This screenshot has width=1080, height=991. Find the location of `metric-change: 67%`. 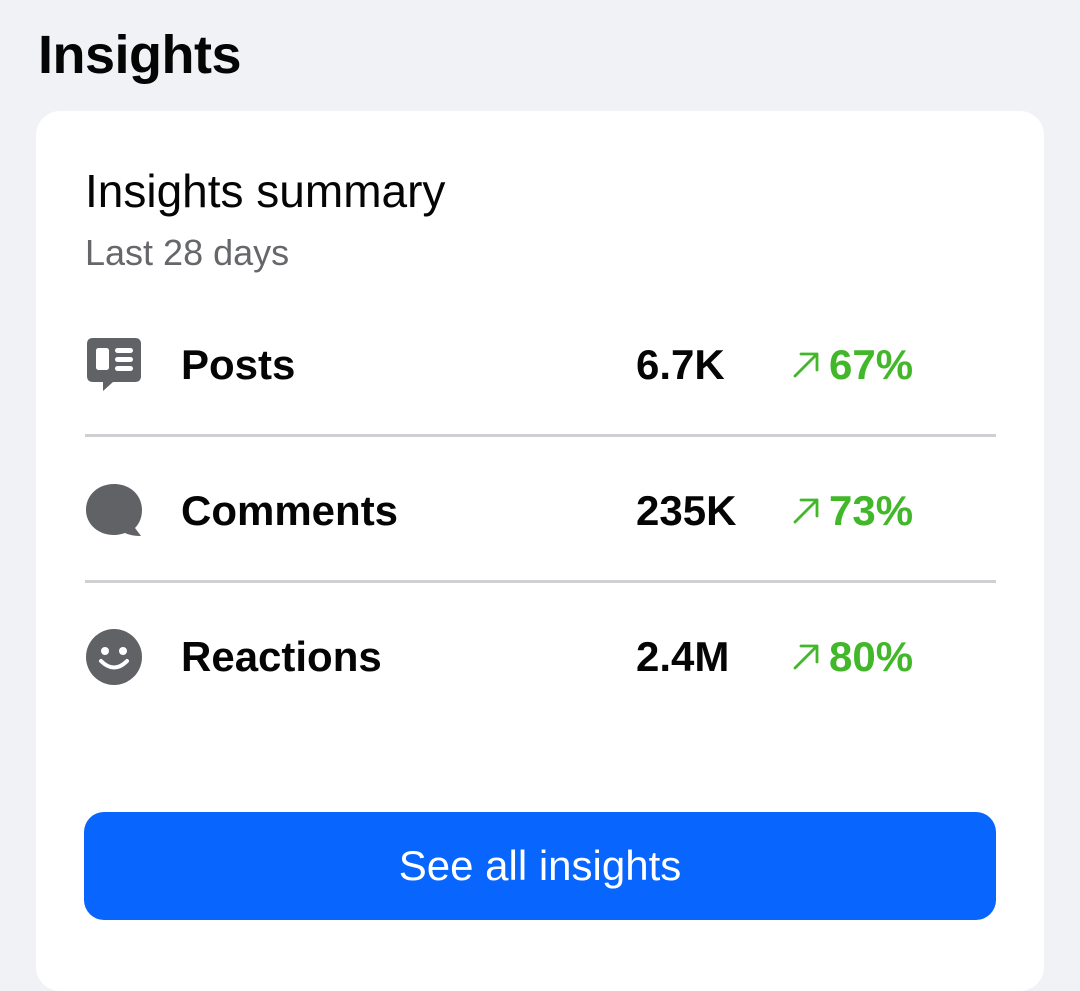

metric-change: 67% is located at coordinates (851, 365).